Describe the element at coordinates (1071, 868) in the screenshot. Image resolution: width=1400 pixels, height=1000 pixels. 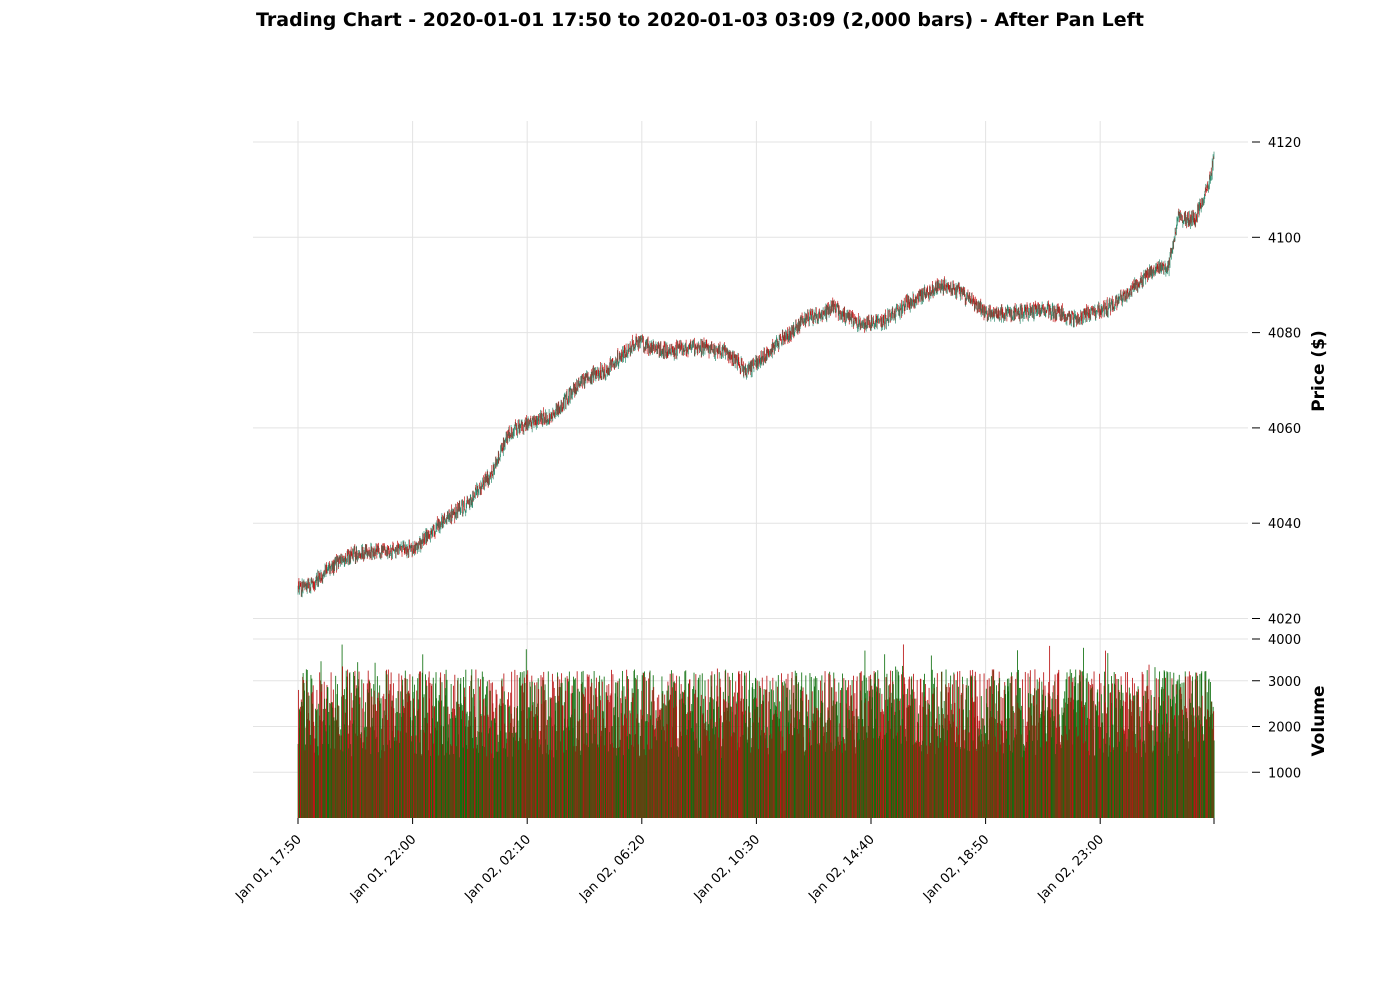
I see `x-tick-label: Jan 02, 23:00` at that location.